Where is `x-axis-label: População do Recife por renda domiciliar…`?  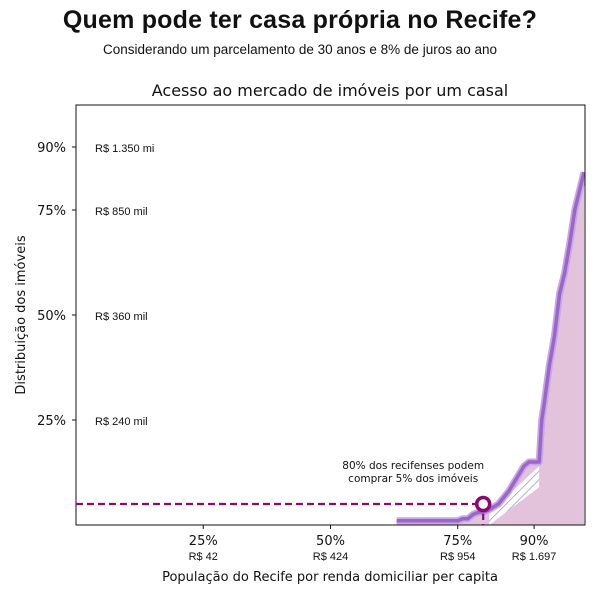
x-axis-label: População do Recife por renda domiciliar… is located at coordinates (330, 577).